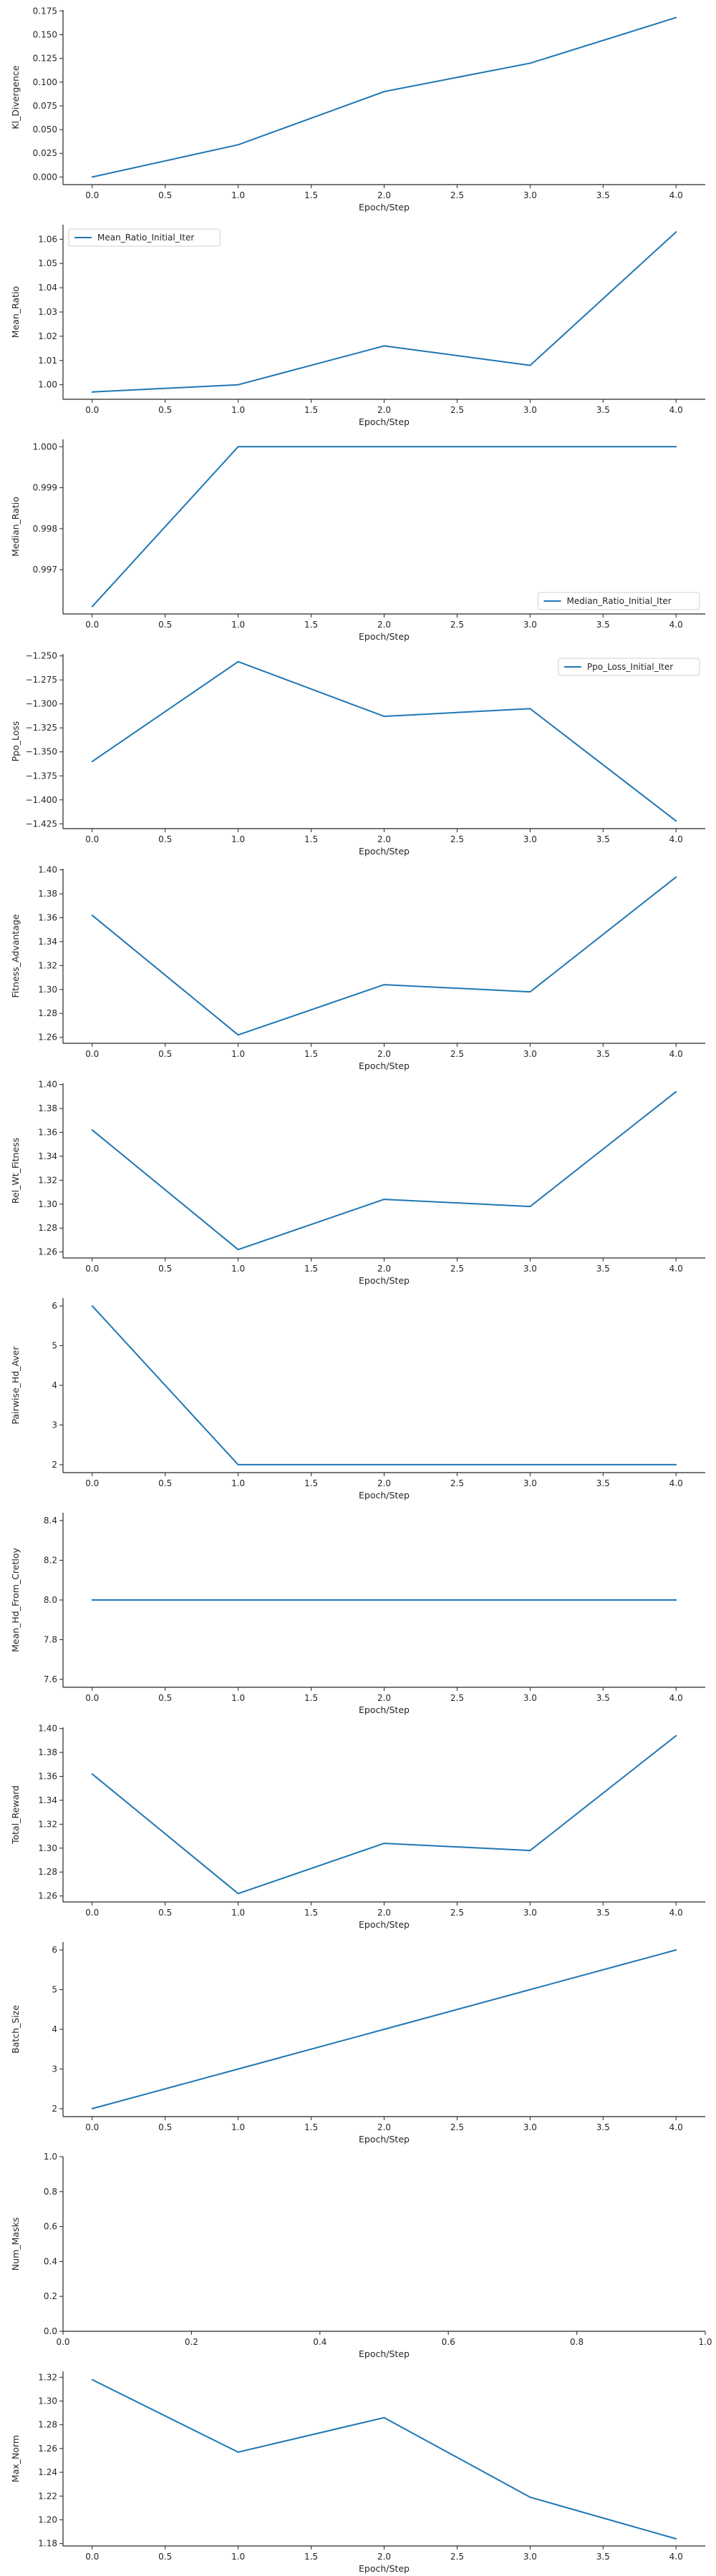 The image size is (716, 2576). Describe the element at coordinates (47, 2544) in the screenshot. I see `y-tick-label: 1.18` at that location.